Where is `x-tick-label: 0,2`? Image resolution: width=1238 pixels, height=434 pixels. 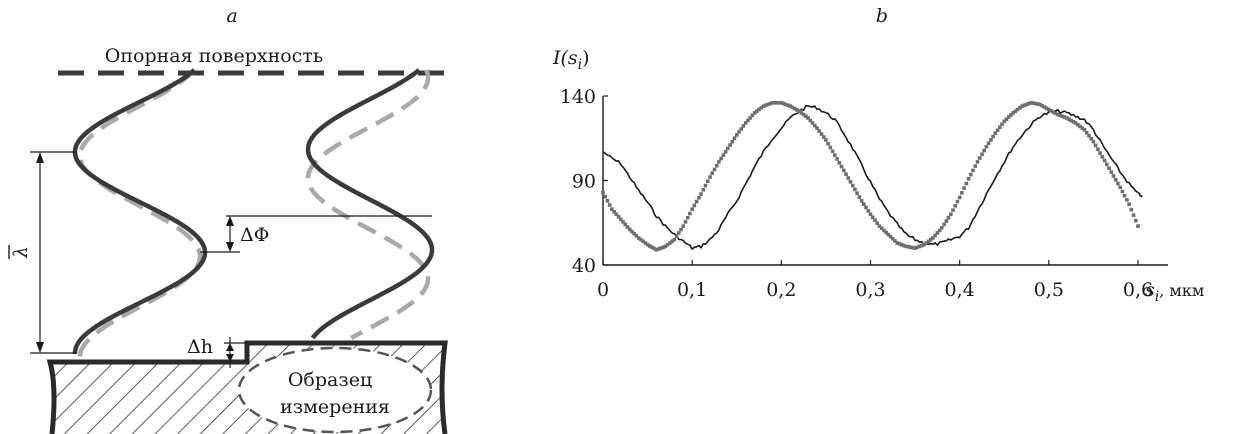
x-tick-label: 0,2 is located at coordinates (781, 290).